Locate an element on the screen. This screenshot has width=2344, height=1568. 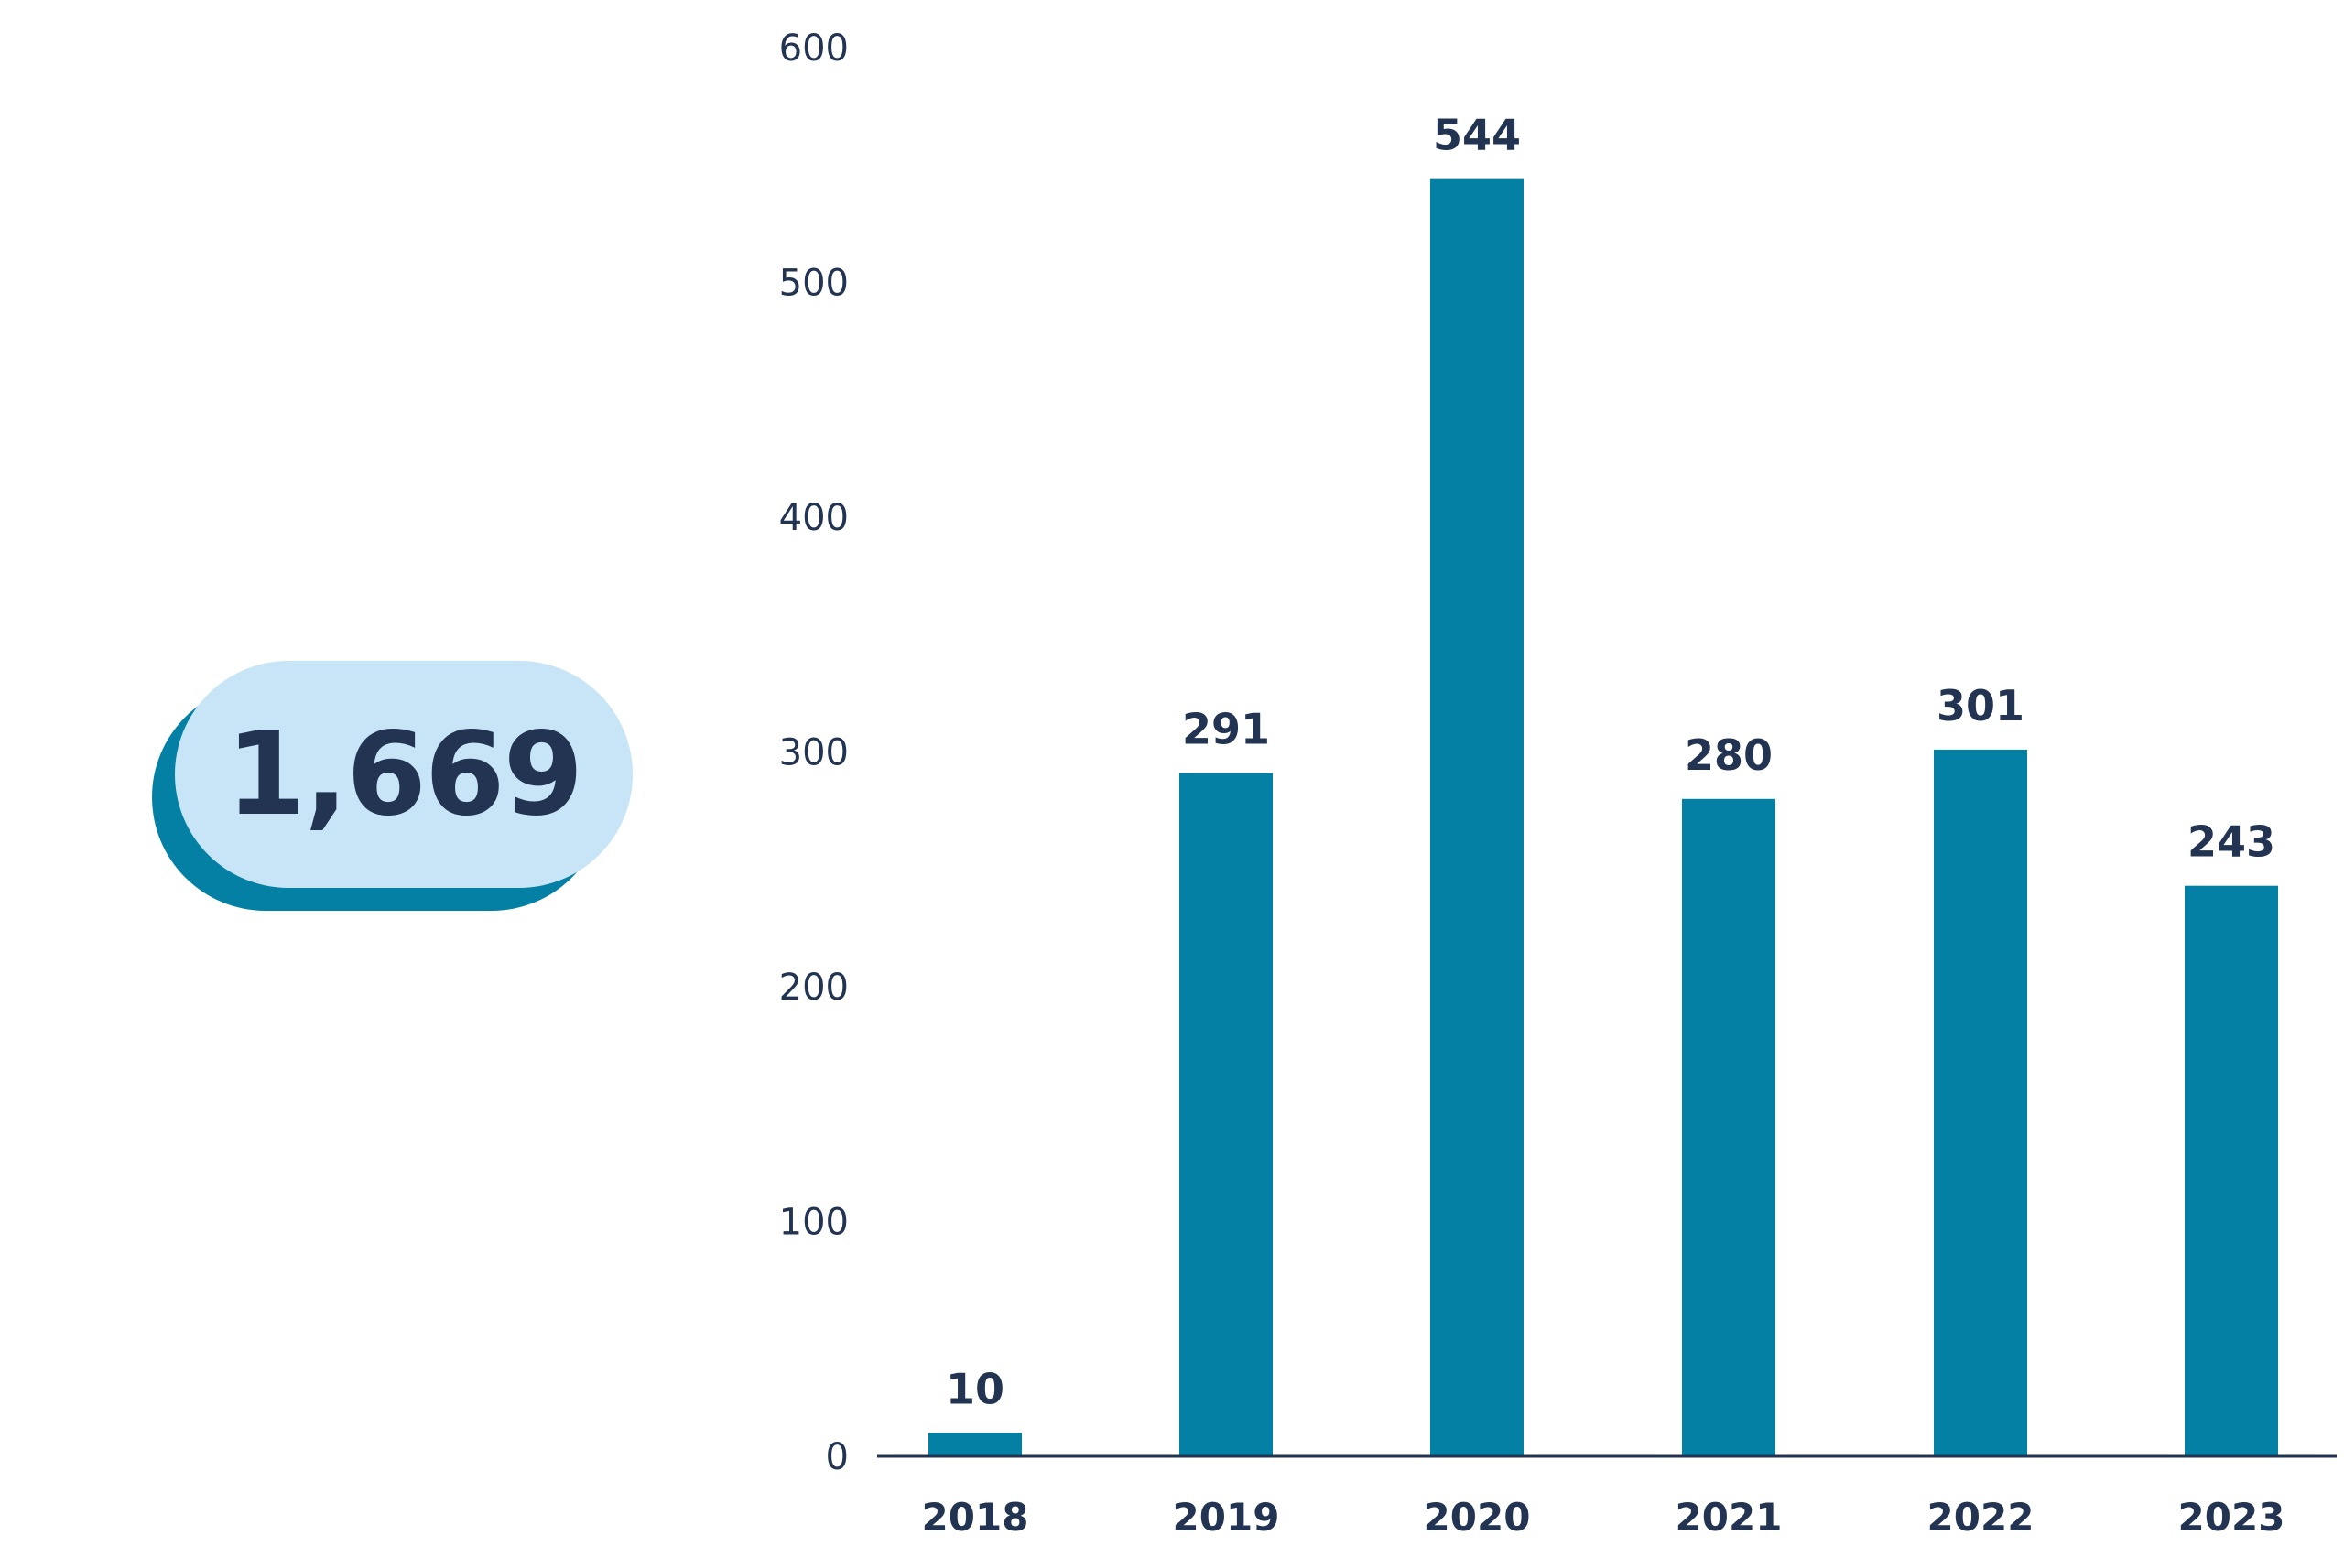
y-tick-label: 300 is located at coordinates (814, 753).